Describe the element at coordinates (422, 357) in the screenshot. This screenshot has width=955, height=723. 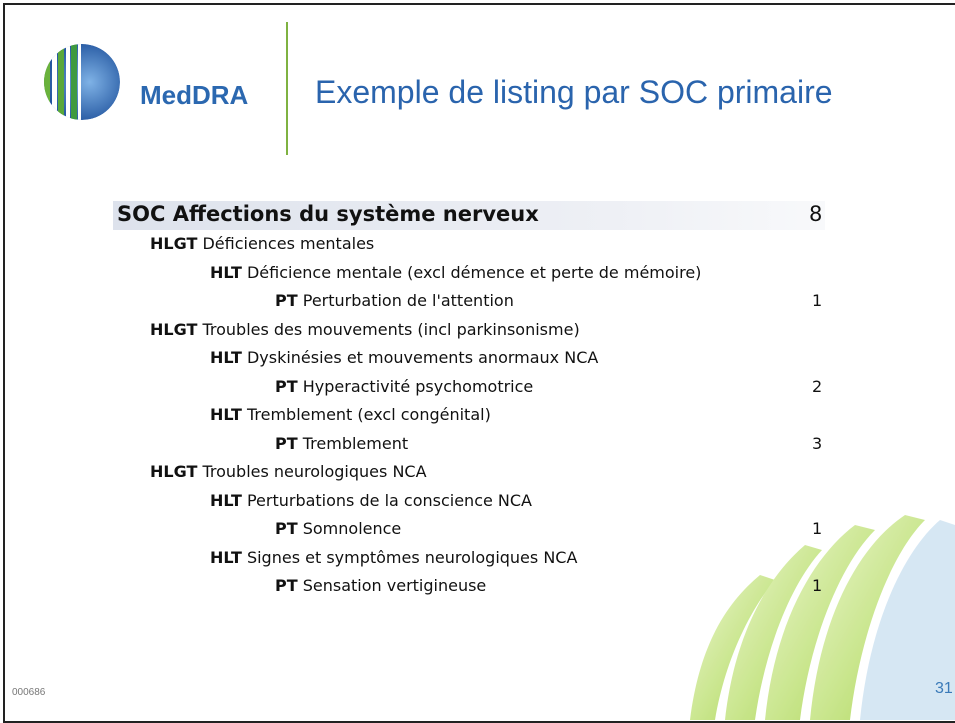
I see `term: Dyskinésies et mouvements anormaux NCA` at that location.